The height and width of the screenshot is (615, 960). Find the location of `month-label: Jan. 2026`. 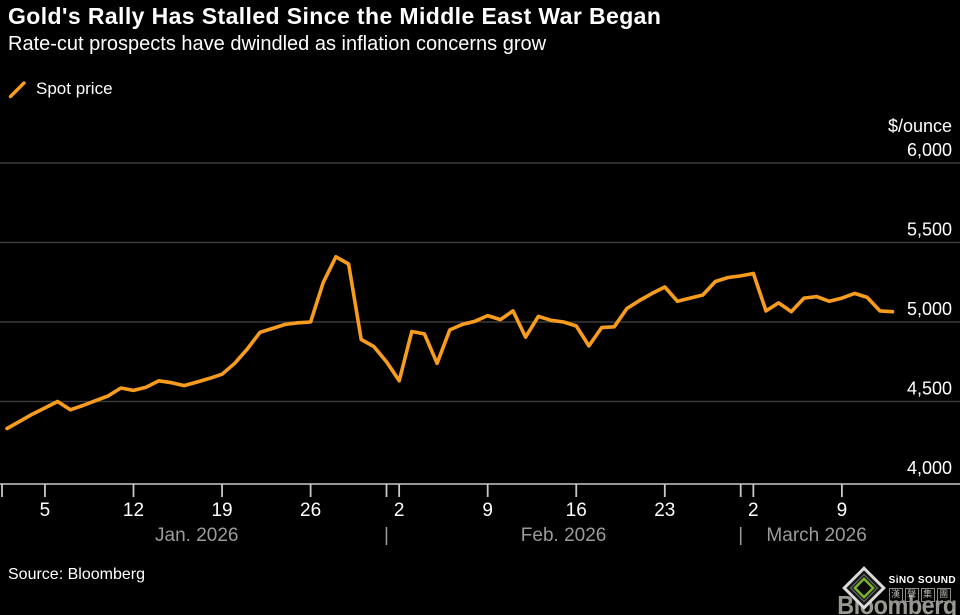

month-label: Jan. 2026 is located at coordinates (196, 535).